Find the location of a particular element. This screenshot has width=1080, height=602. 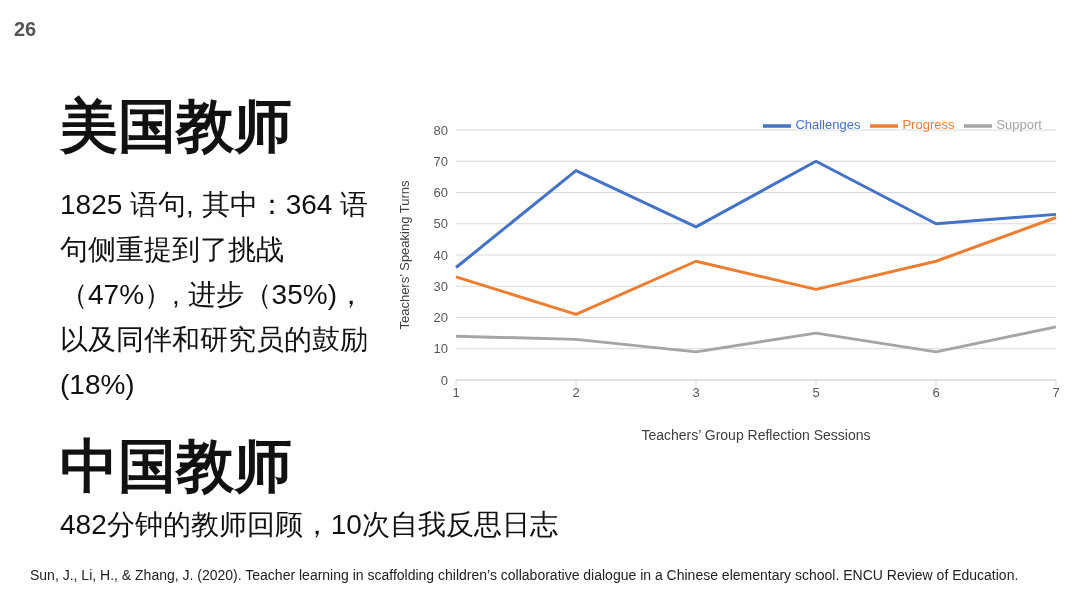

y-tick-label: 30 is located at coordinates (440, 286).